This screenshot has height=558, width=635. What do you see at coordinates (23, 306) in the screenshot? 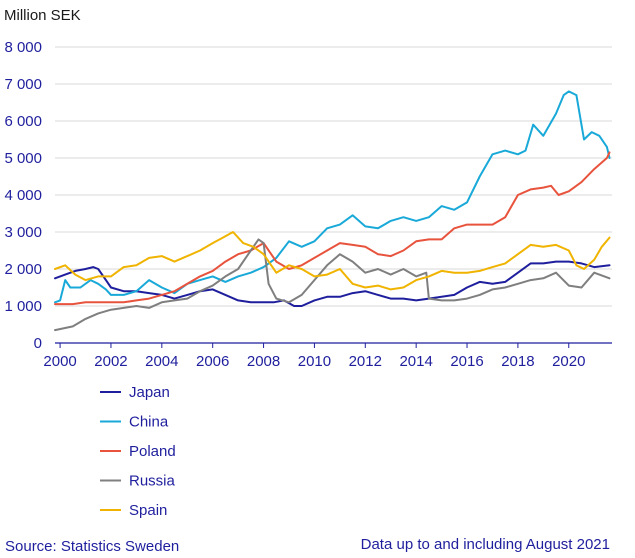
I see `y-tick-label: 1 000` at bounding box center [23, 306].